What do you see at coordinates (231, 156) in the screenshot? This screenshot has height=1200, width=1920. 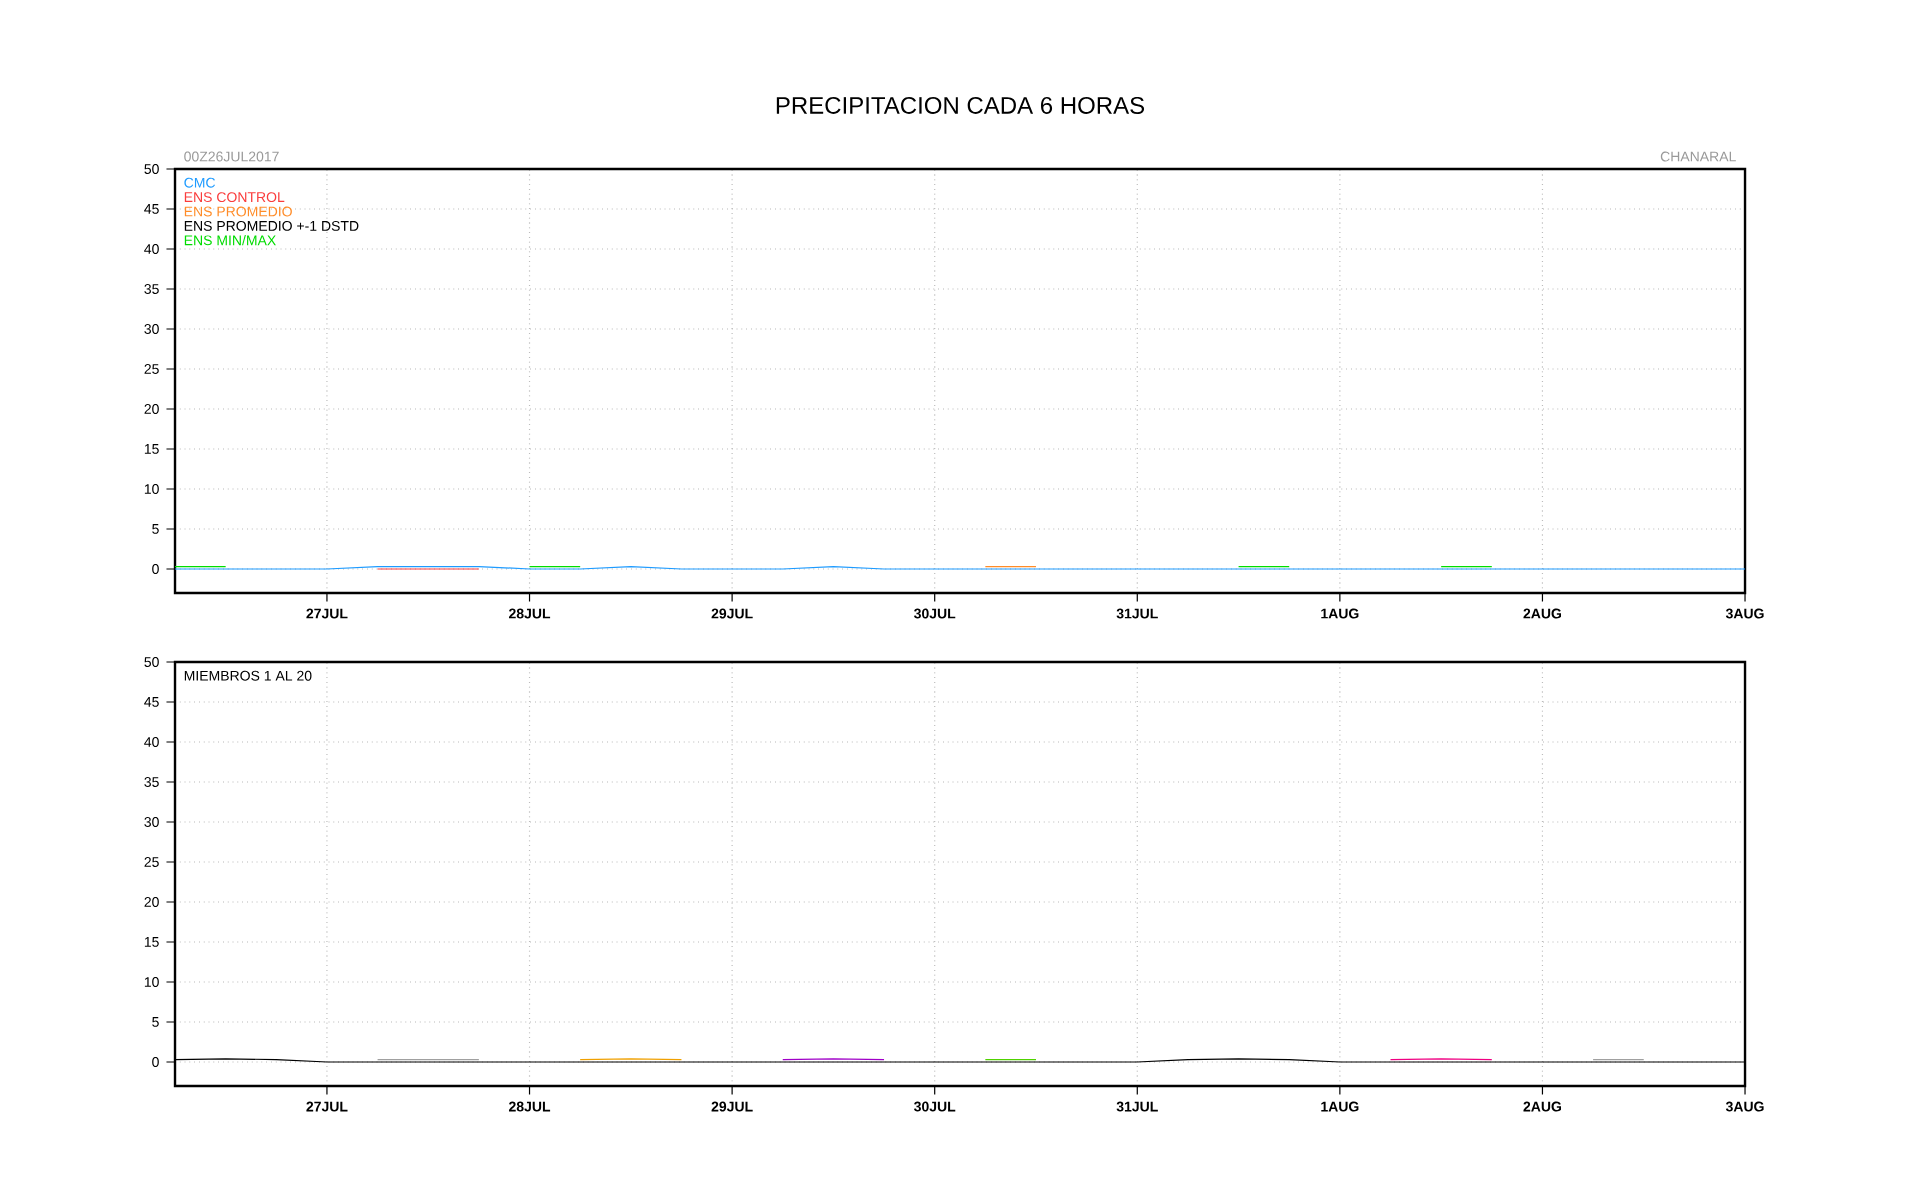 I see `text: 00Z26JUL2017` at bounding box center [231, 156].